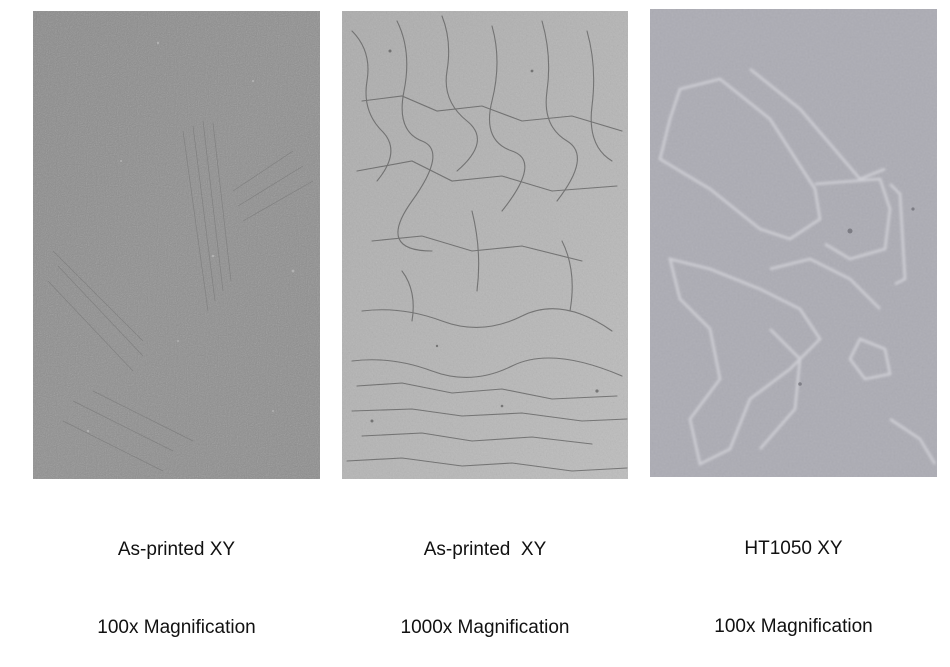 The image size is (950, 667). What do you see at coordinates (485, 549) in the screenshot?
I see `caption-panel-2-title: As-printed XY` at bounding box center [485, 549].